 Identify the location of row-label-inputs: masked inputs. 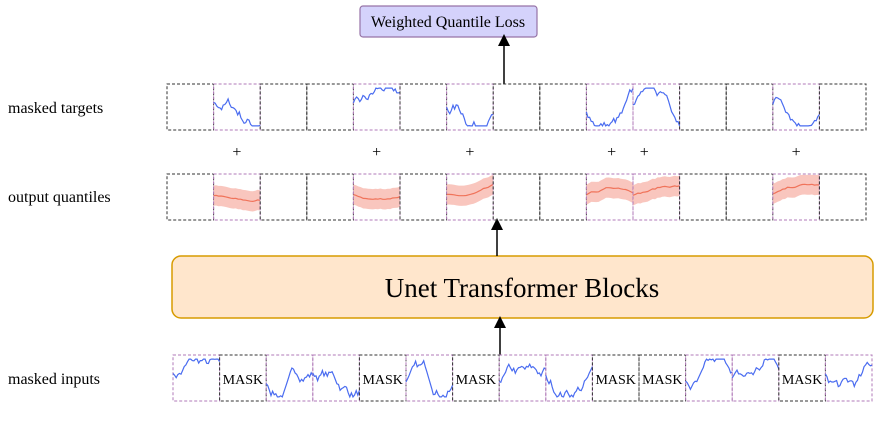
(54, 379).